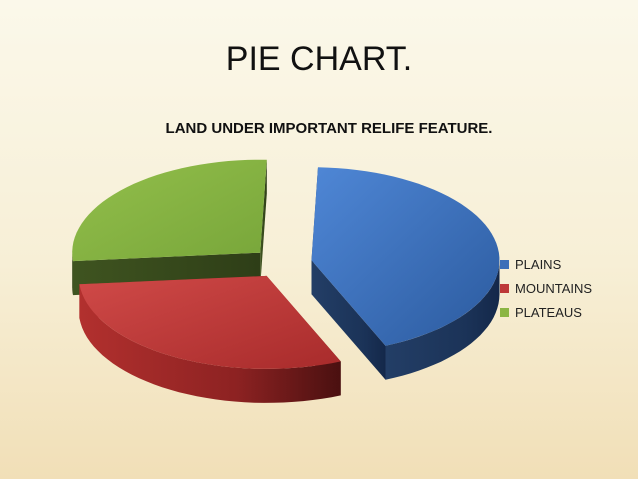  Describe the element at coordinates (319, 59) in the screenshot. I see `slide-title: PIE CHART.` at that location.